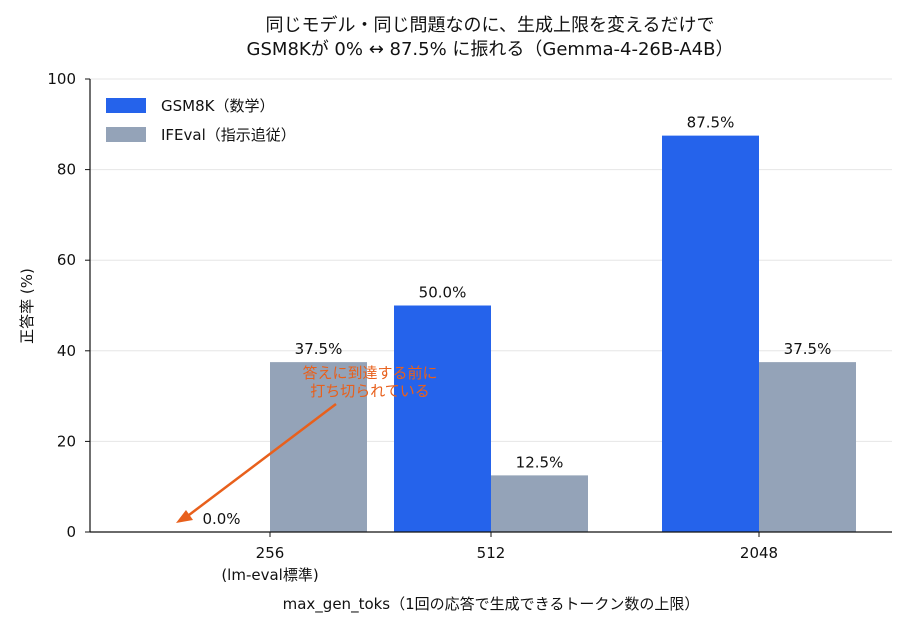 Image resolution: width=906 pixels, height=630 pixels. Describe the element at coordinates (759, 553) in the screenshot. I see `x-tick-label: 2048` at that location.